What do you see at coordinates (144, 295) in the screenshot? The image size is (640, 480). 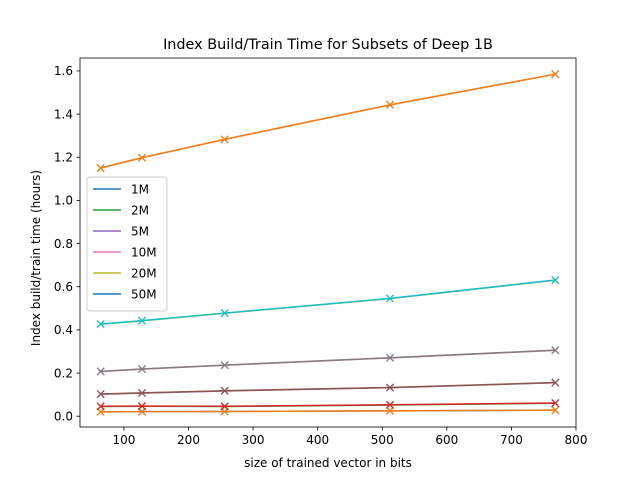 I see `legend-label: 50M` at bounding box center [144, 295].